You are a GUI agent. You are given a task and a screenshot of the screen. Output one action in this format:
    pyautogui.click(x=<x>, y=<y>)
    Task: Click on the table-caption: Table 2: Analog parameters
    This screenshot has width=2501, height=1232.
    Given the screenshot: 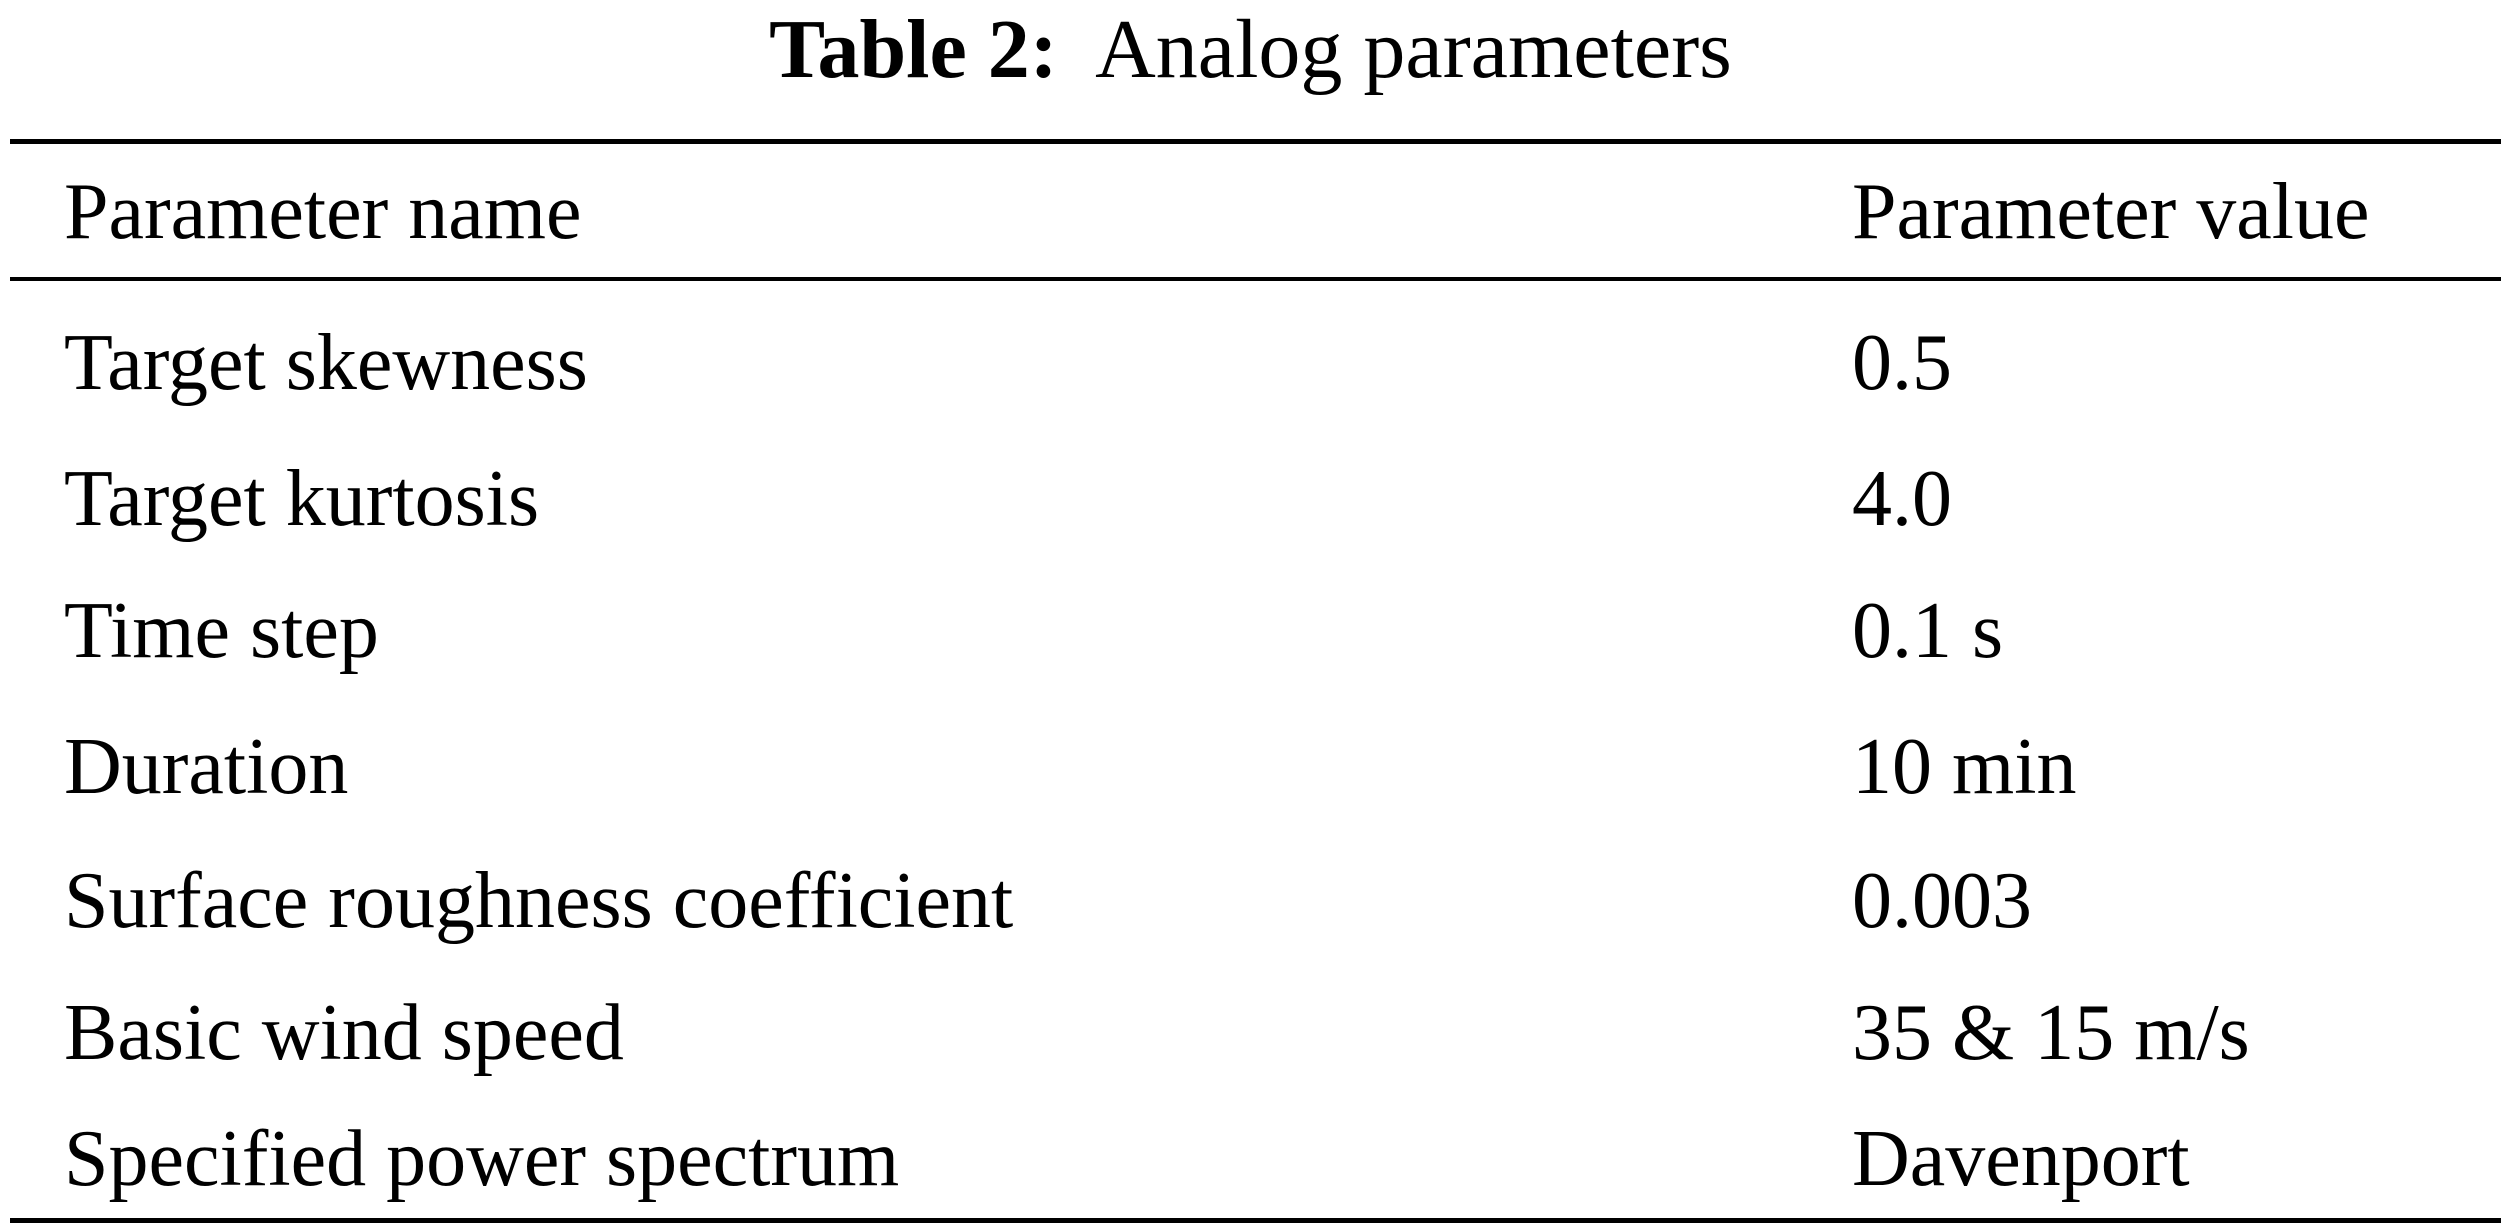 What is the action you would take?
    pyautogui.click(x=1250, y=60)
    